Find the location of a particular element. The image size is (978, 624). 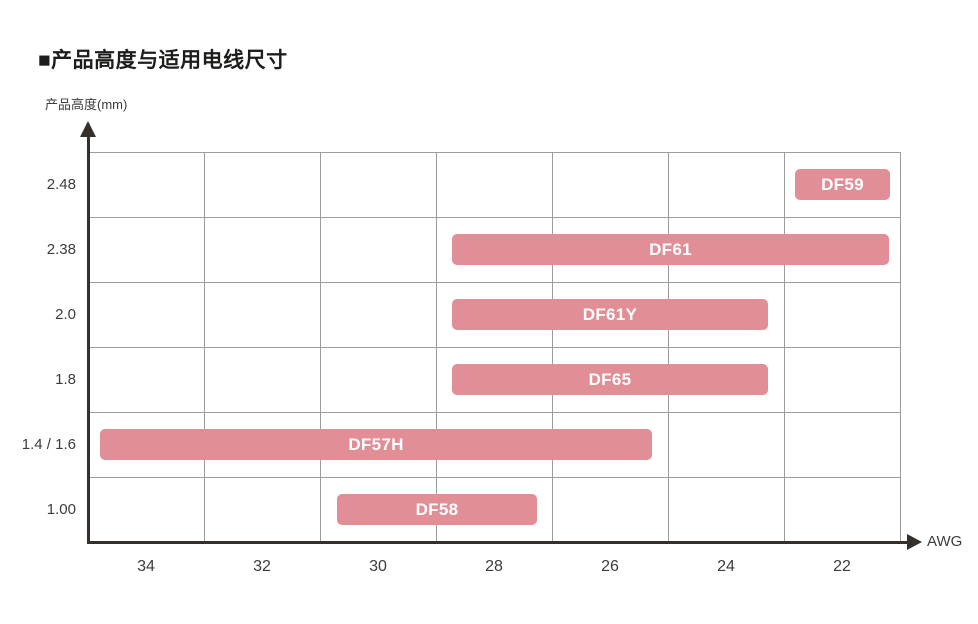

x-tick-label: 34 is located at coordinates (146, 566).